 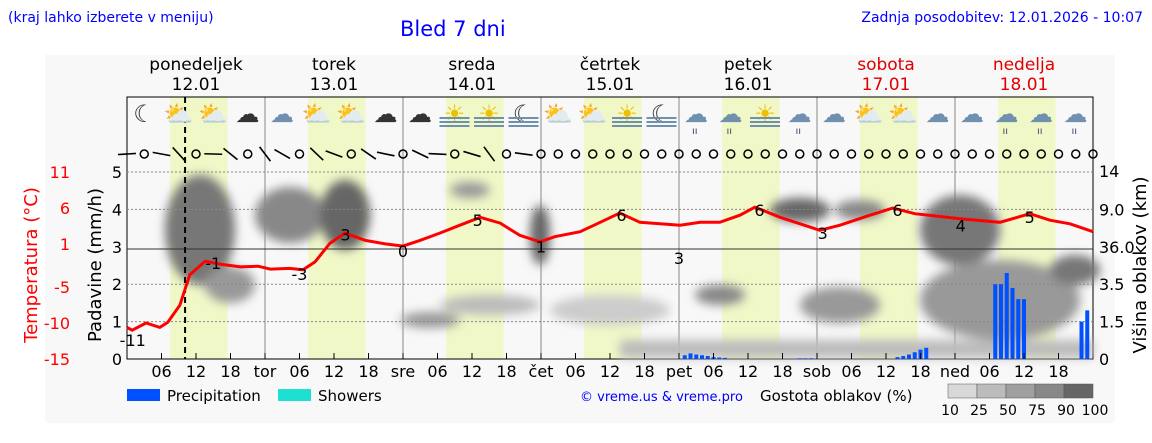 I want to click on sun-fog-icon: ☀, so click(x=627, y=114).